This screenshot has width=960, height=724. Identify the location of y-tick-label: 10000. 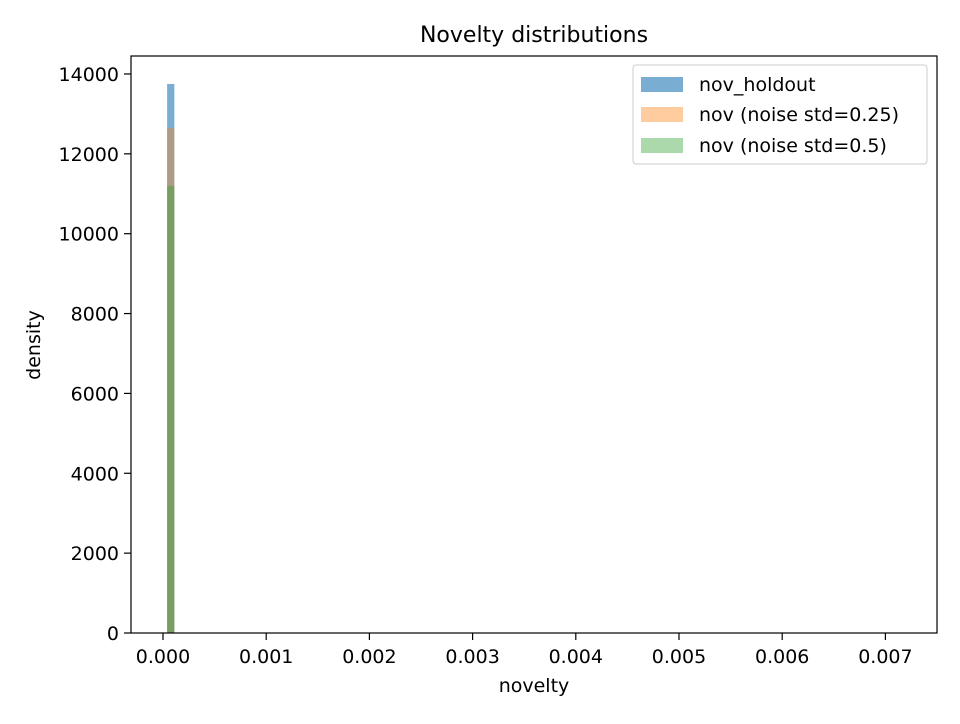
(89, 235).